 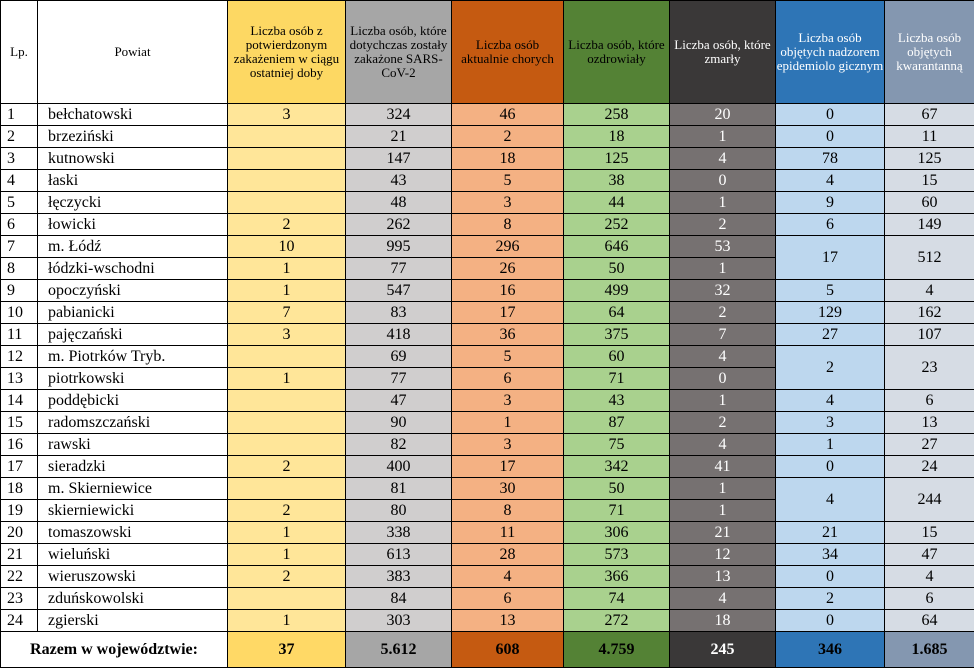 What do you see at coordinates (398, 202) in the screenshot?
I see `cell-total-infected: 48` at bounding box center [398, 202].